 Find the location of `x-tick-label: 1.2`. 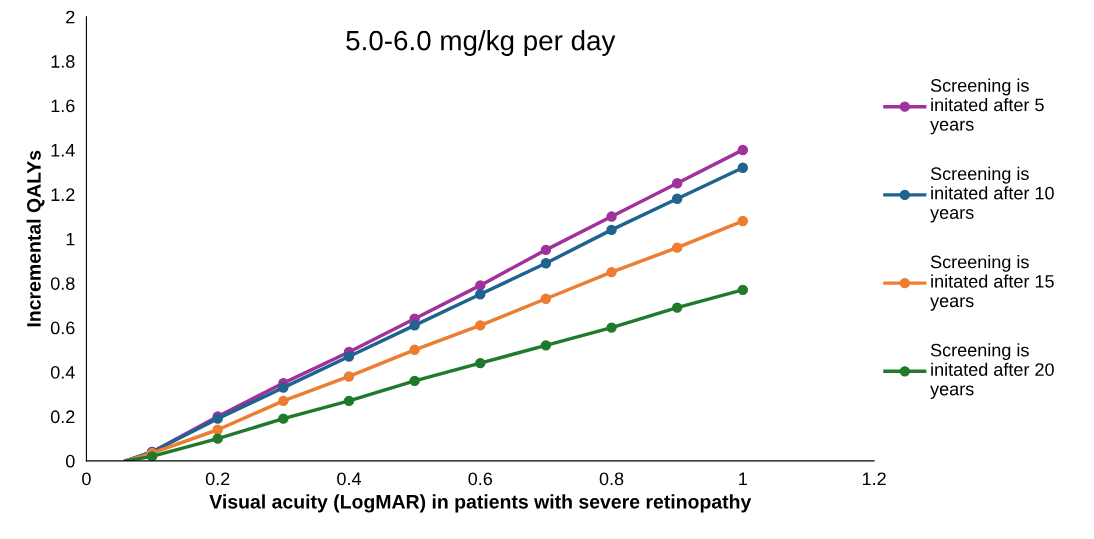

x-tick-label: 1.2 is located at coordinates (874, 479).